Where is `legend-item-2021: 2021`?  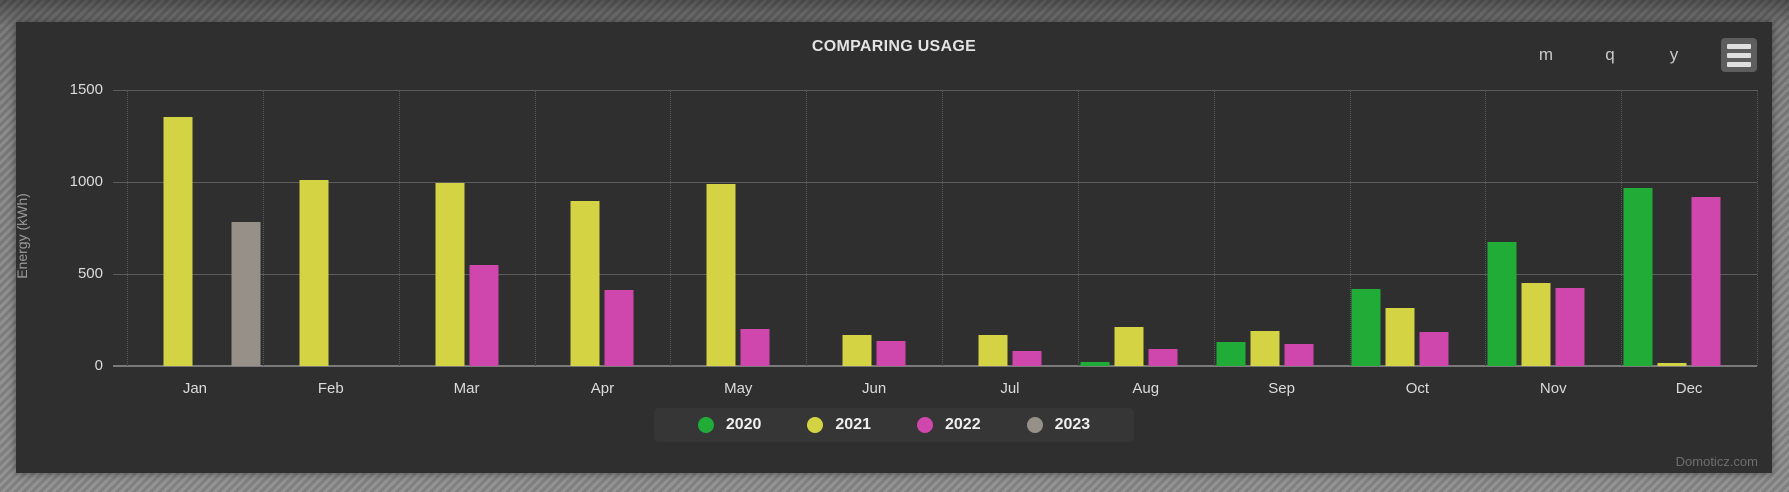 legend-item-2021: 2021 is located at coordinates (839, 425).